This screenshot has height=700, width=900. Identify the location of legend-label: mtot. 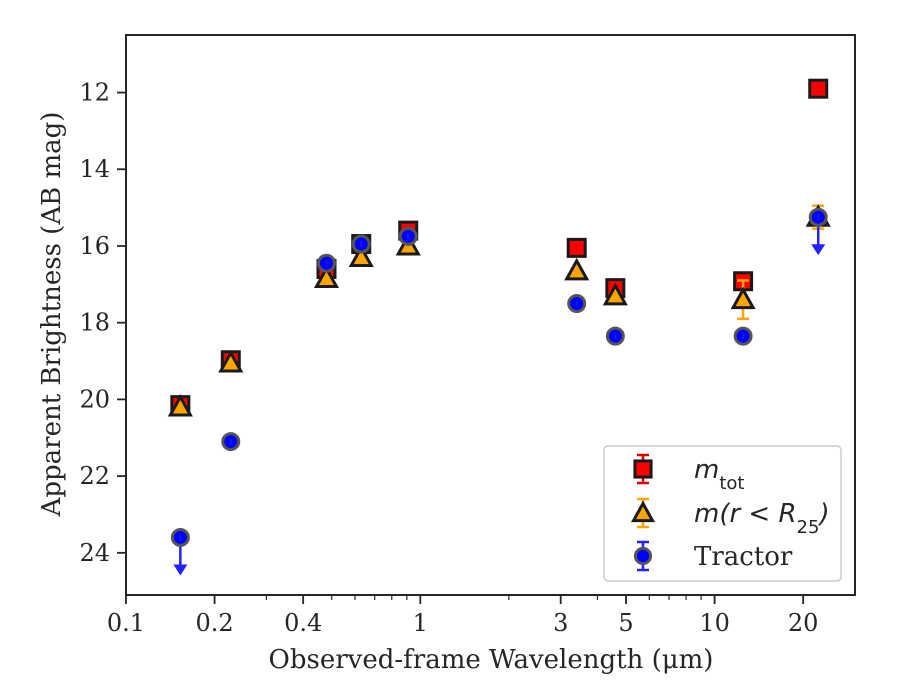
(719, 474).